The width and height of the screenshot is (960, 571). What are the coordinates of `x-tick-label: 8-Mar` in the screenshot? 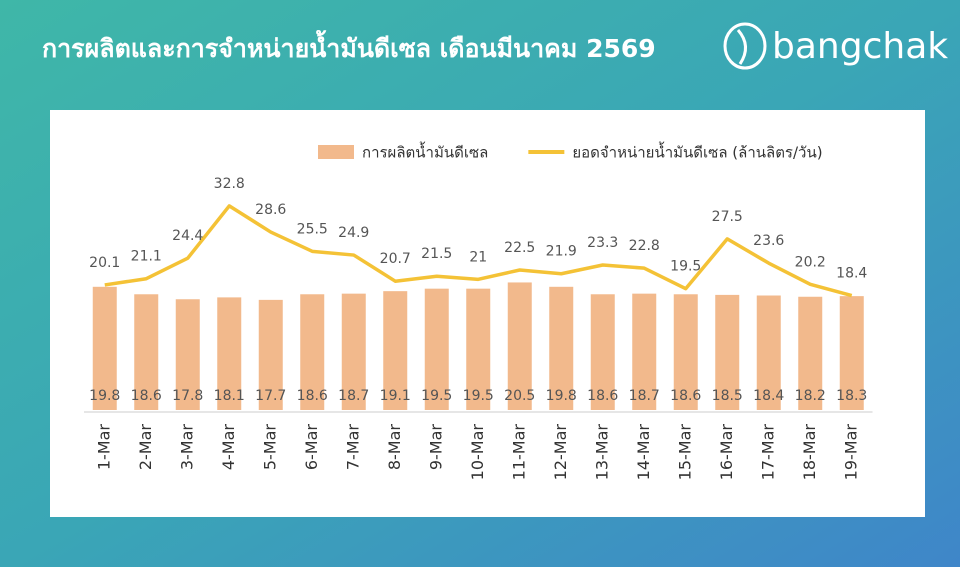 It's located at (394, 447).